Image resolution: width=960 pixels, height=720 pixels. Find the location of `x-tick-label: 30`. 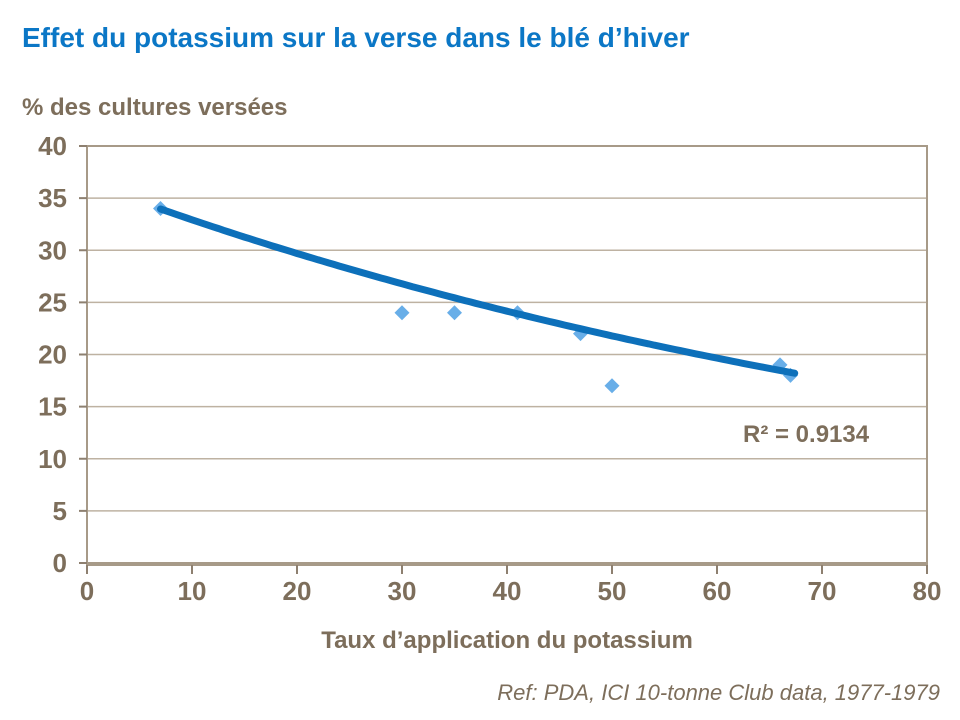

x-tick-label: 30 is located at coordinates (402, 591).